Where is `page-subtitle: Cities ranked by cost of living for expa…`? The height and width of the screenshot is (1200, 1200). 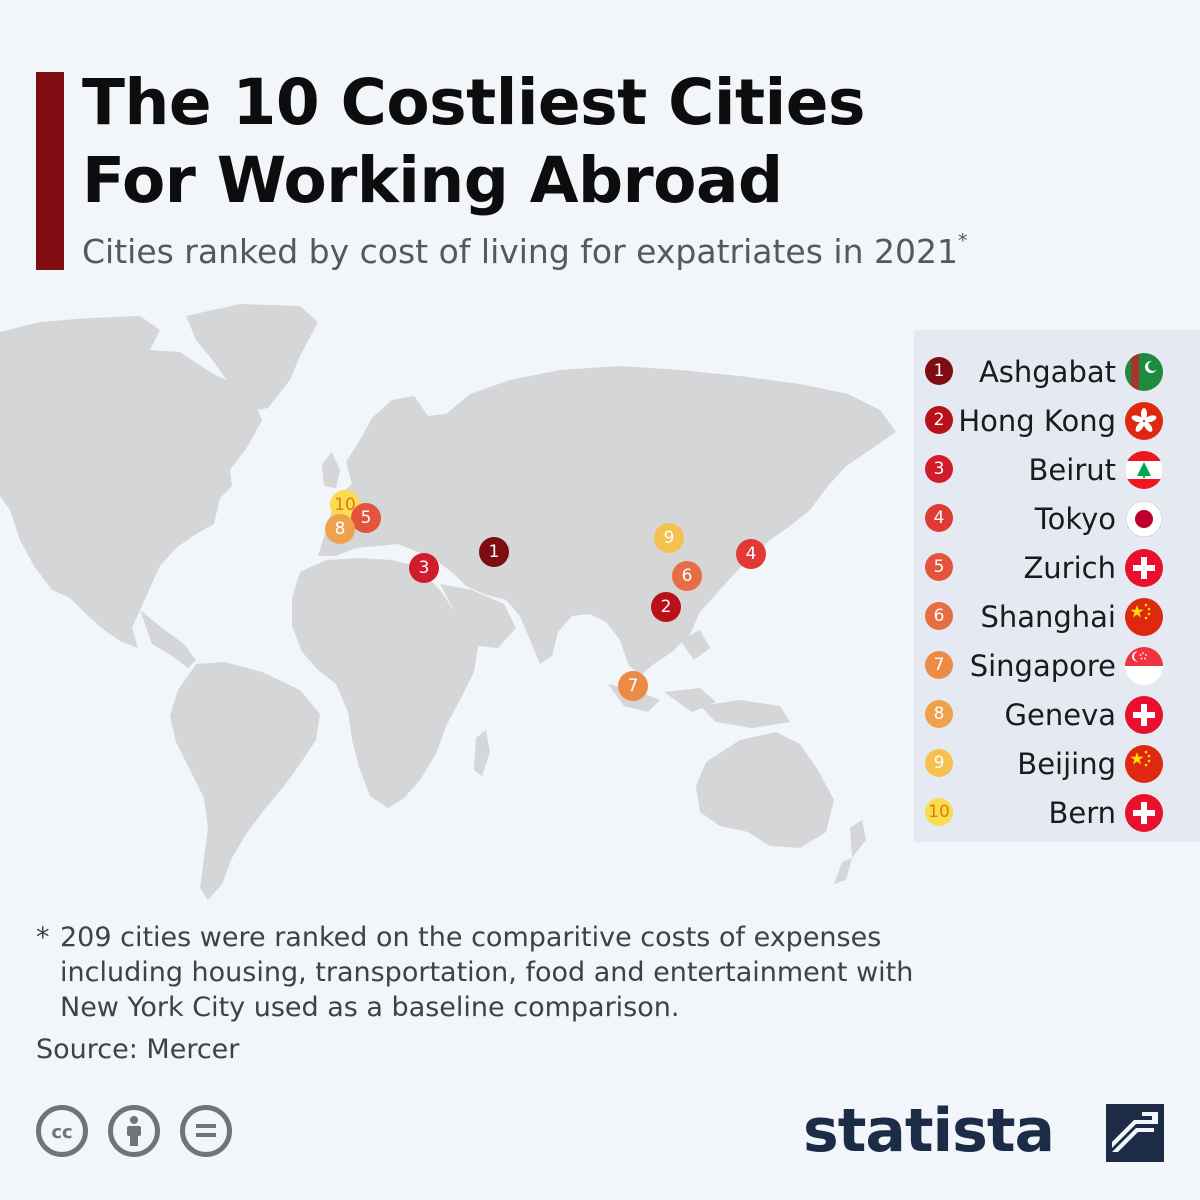 page-subtitle: Cities ranked by cost of living for expa… is located at coordinates (525, 250).